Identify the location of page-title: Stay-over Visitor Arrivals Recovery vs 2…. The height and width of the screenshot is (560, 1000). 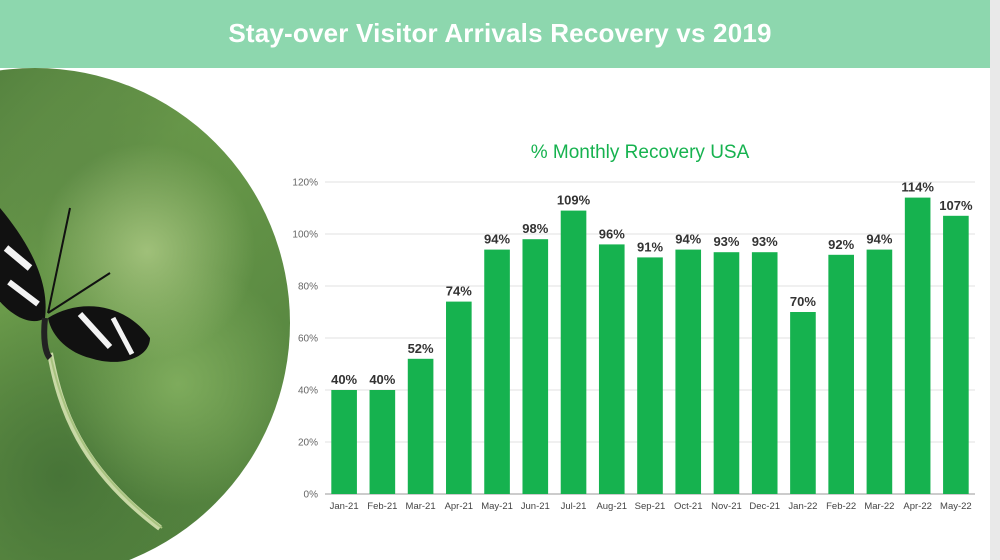
(500, 33).